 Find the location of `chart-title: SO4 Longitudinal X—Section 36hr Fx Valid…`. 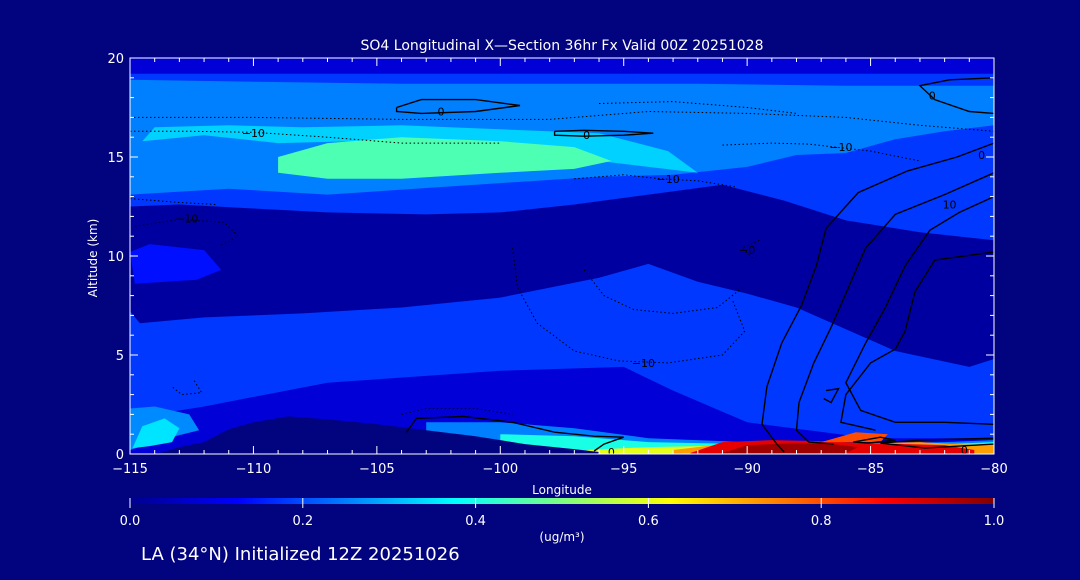

chart-title: SO4 Longitudinal X—Section 36hr Fx Valid… is located at coordinates (562, 46).